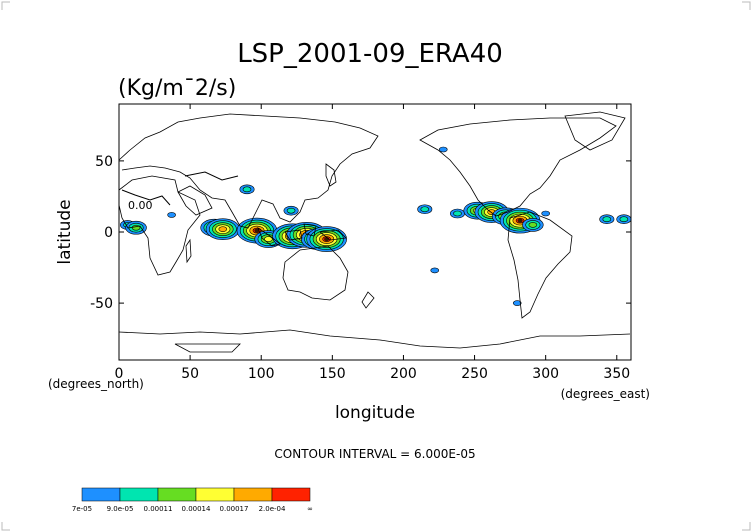 This screenshot has height=532, width=752. What do you see at coordinates (374, 339) in the screenshot?
I see `coastline-antarctica` at bounding box center [374, 339].